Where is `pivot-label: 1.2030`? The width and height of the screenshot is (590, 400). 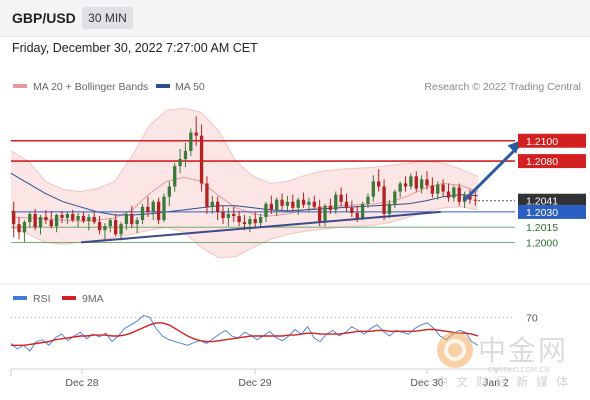 pivot-label: 1.2030 is located at coordinates (542, 213).